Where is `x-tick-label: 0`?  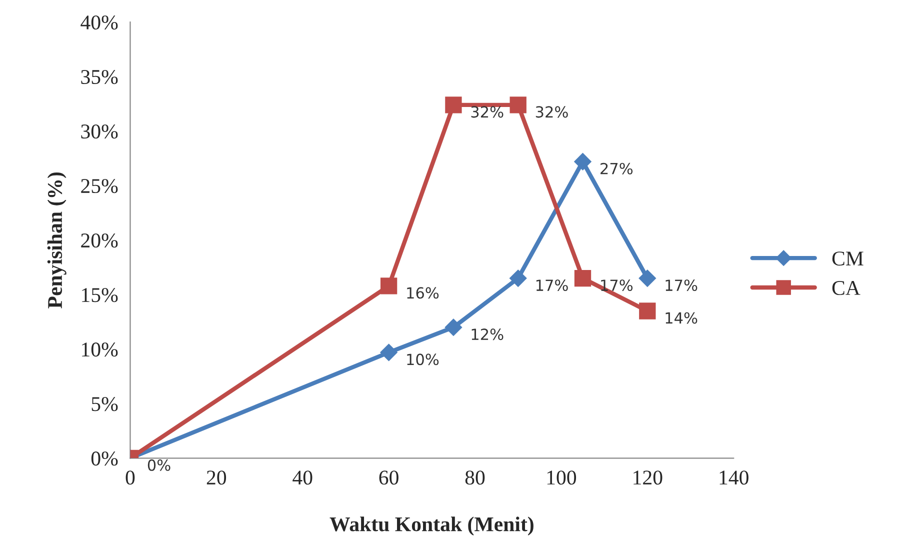 x-tick-label: 0 is located at coordinates (130, 477).